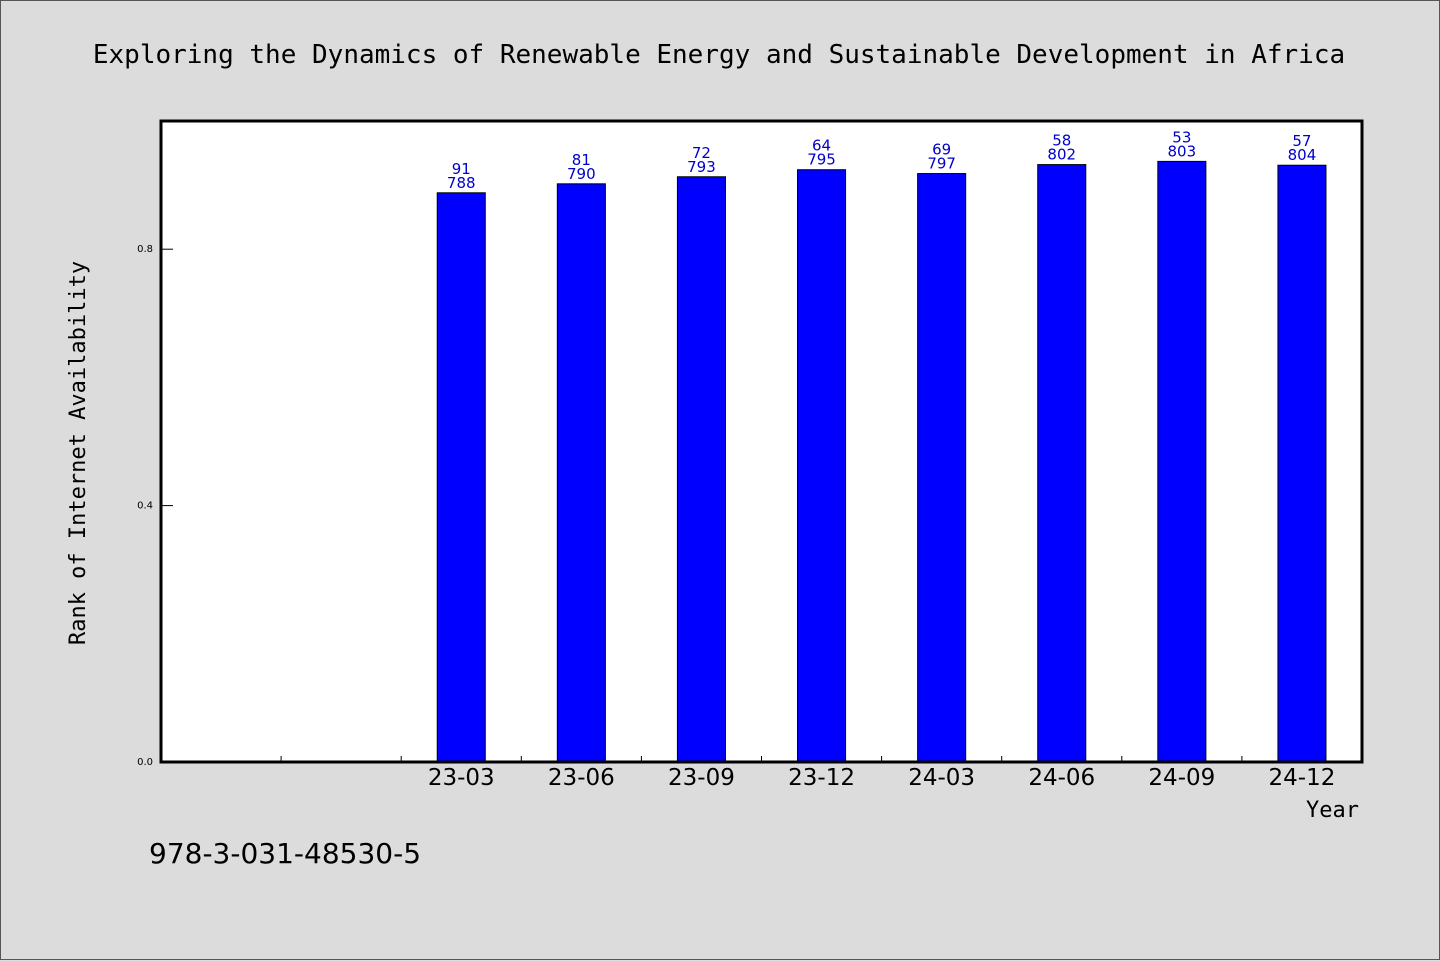 The width and height of the screenshot is (1440, 961). I want to click on x-tick-label: 23-12, so click(821, 778).